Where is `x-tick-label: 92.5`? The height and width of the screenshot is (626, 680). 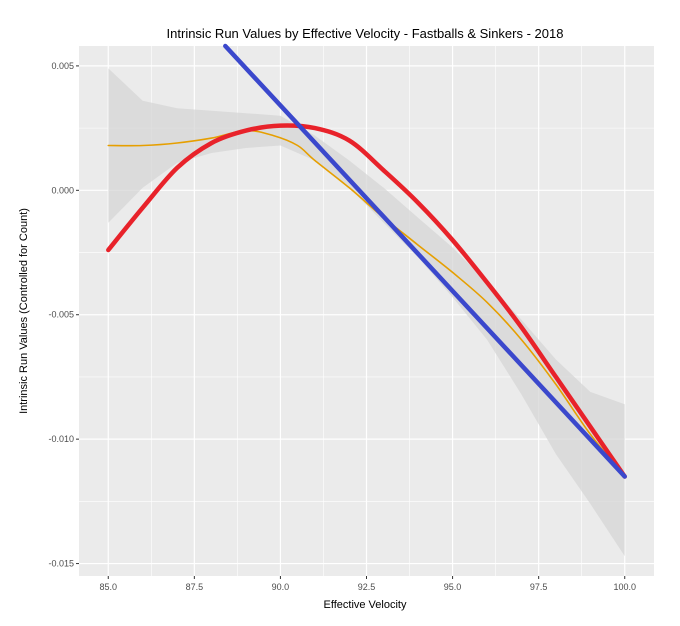 x-tick-label: 92.5 is located at coordinates (367, 587).